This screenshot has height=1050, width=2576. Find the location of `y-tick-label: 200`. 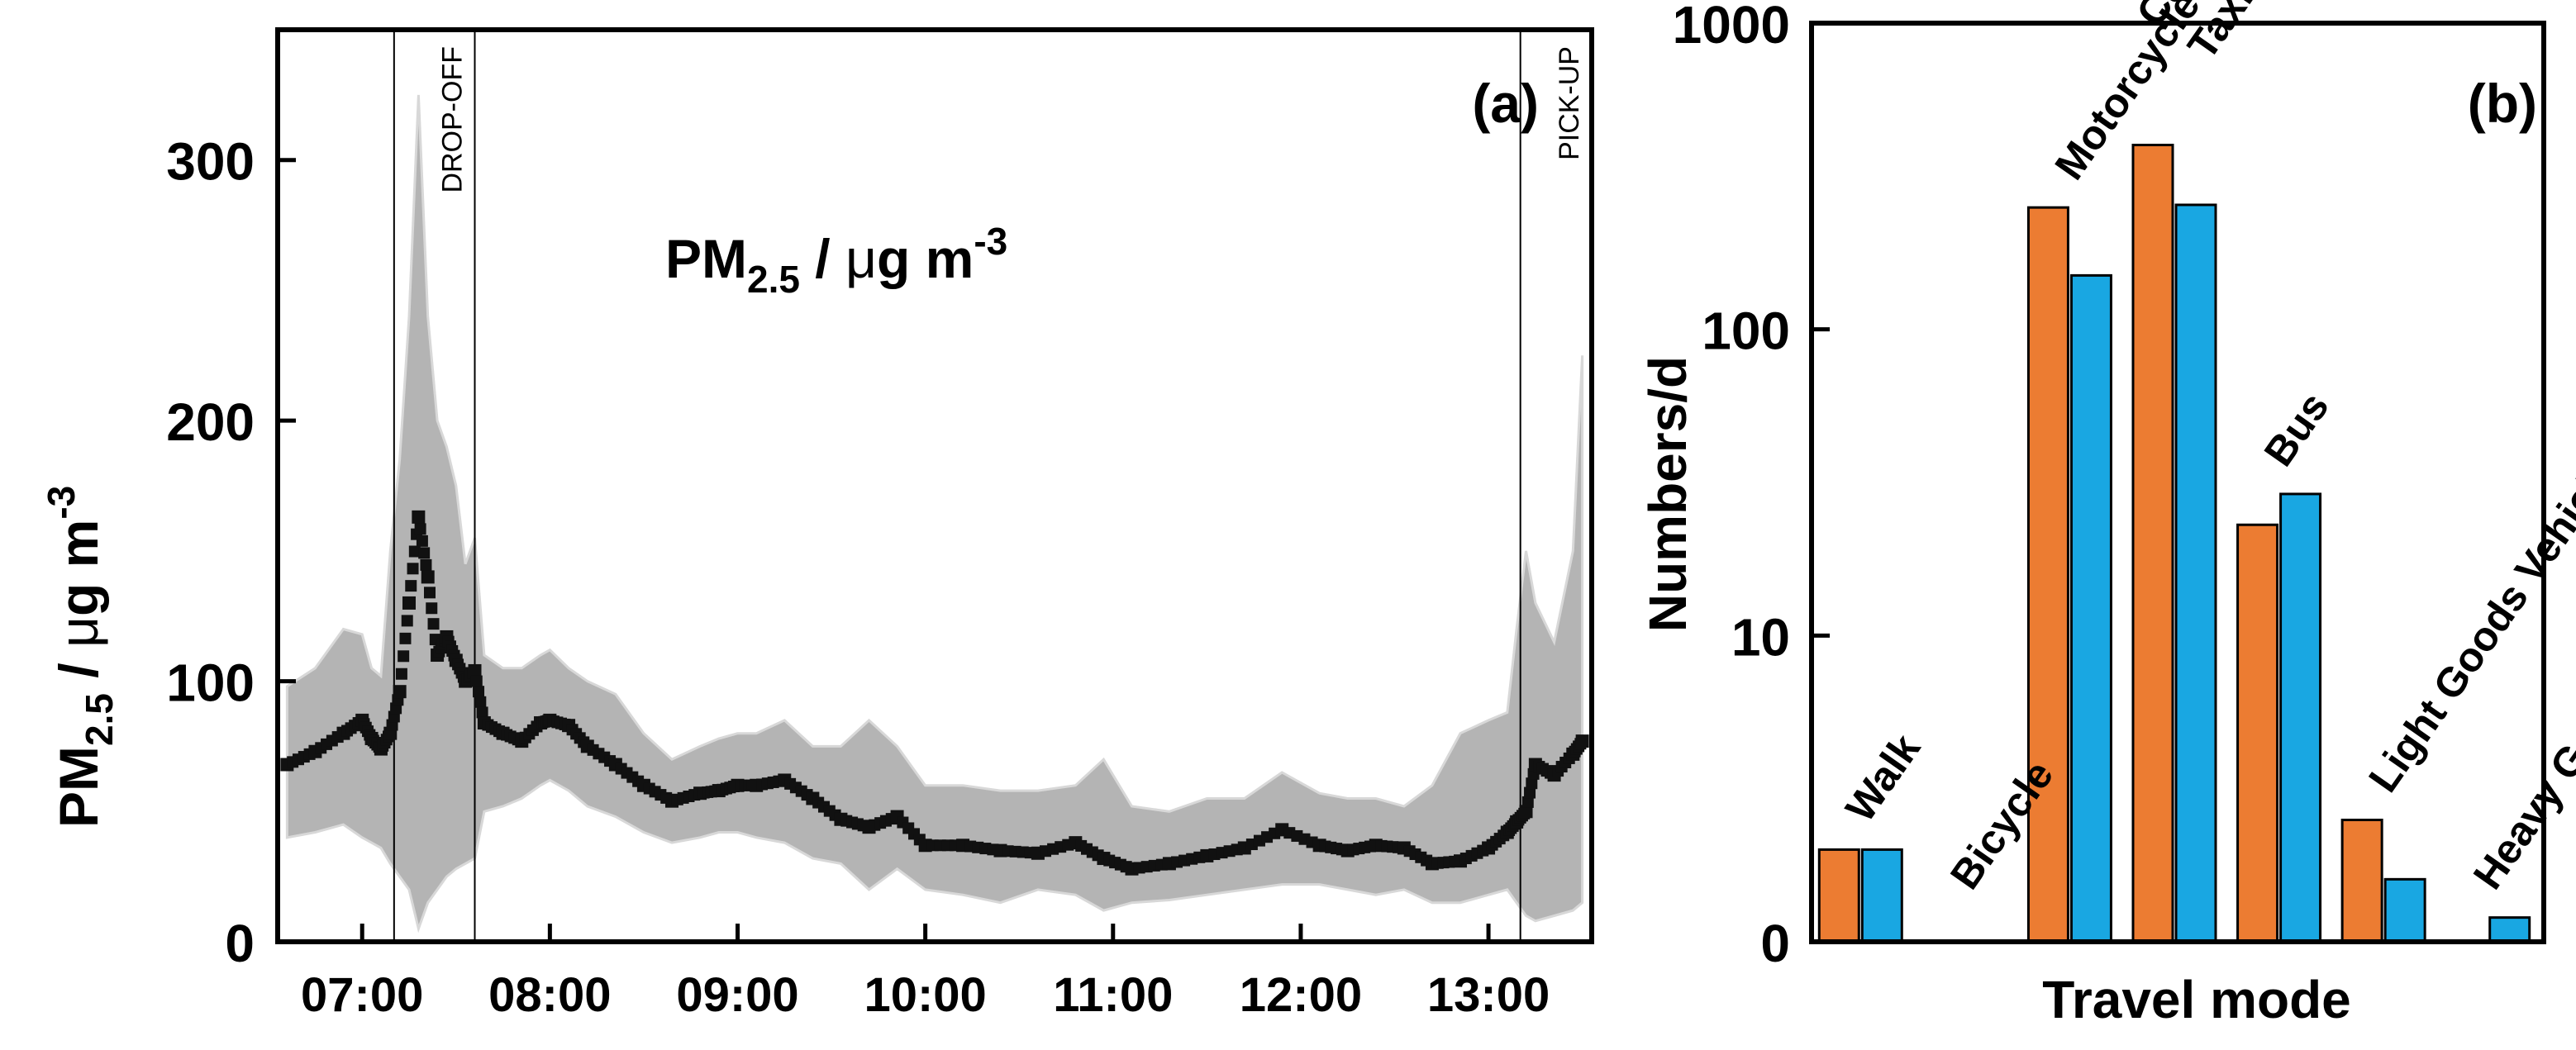

y-tick-label: 200 is located at coordinates (211, 422).